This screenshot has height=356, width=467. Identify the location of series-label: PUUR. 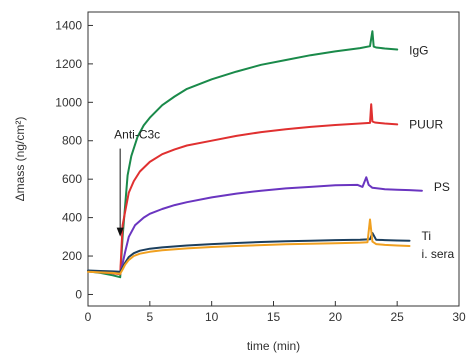
(426, 124).